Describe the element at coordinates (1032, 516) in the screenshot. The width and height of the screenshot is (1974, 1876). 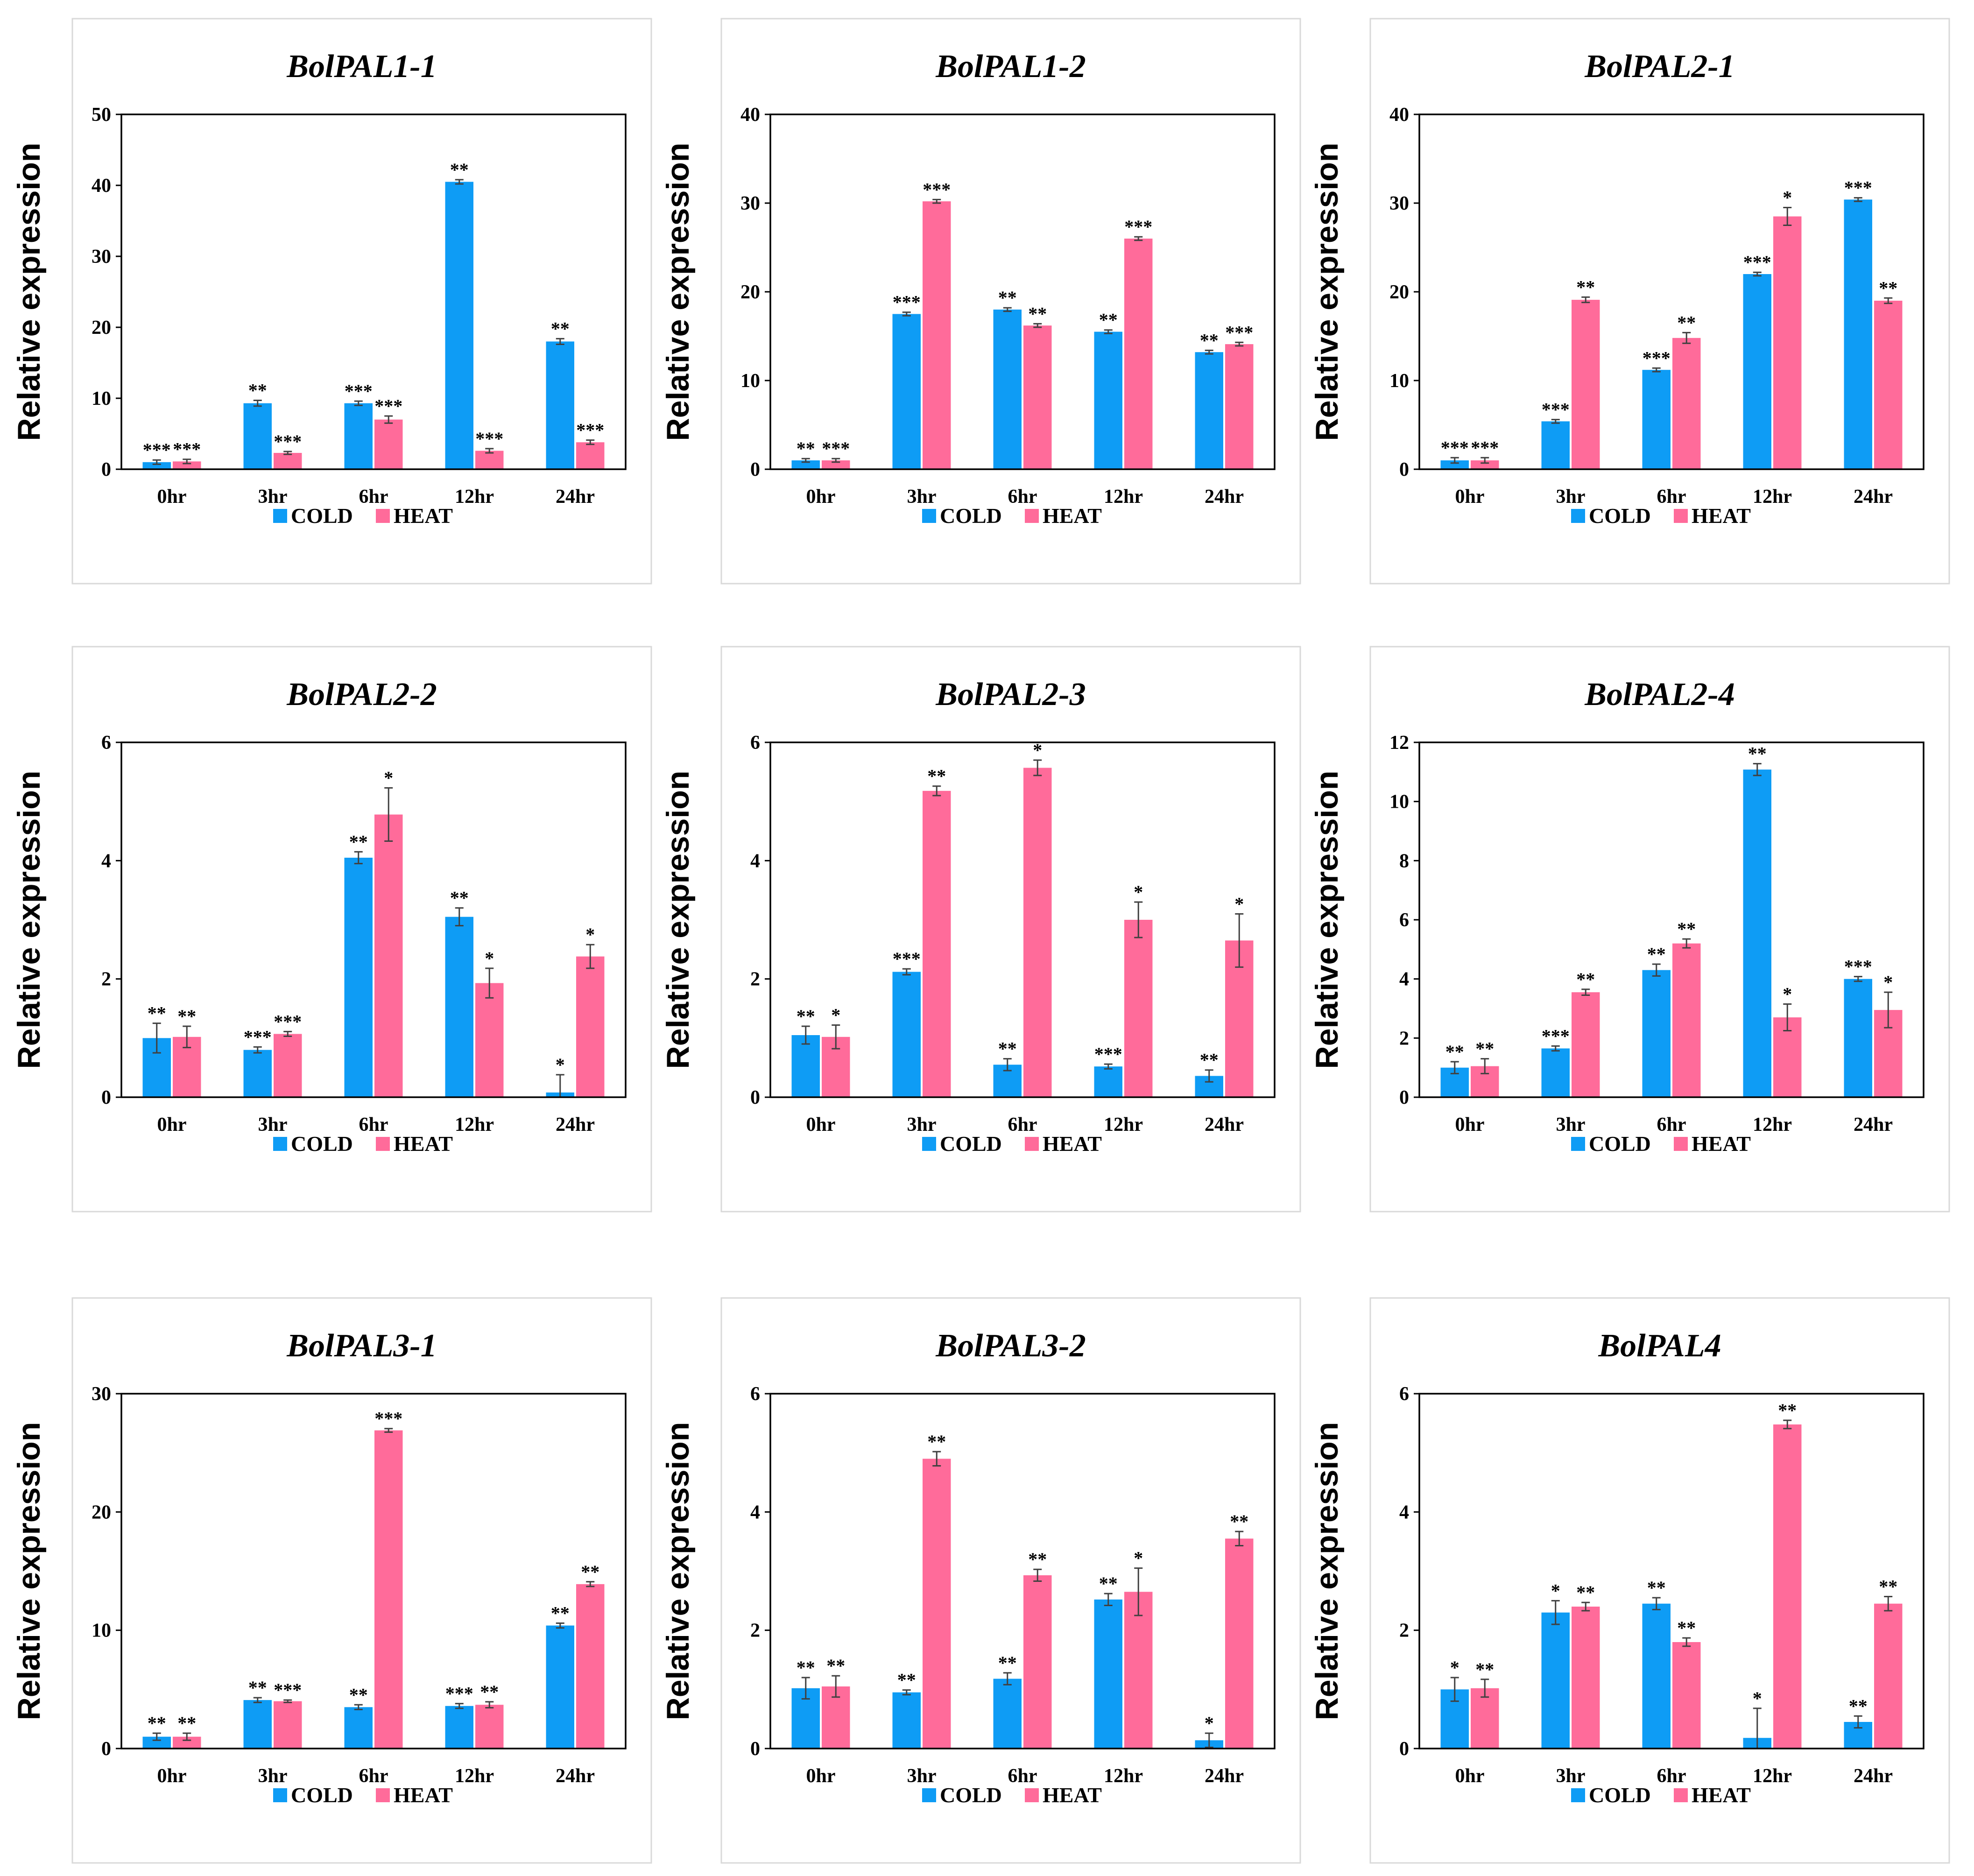
I see `legend-swatch-heat` at that location.